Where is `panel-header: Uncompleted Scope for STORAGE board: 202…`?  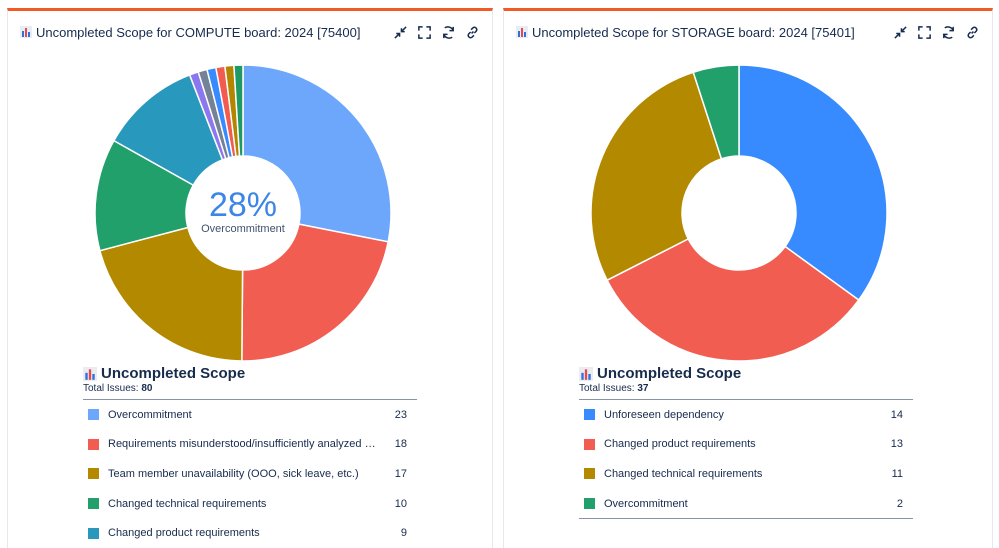
panel-header: Uncompleted Scope for STORAGE board: 202… is located at coordinates (748, 32).